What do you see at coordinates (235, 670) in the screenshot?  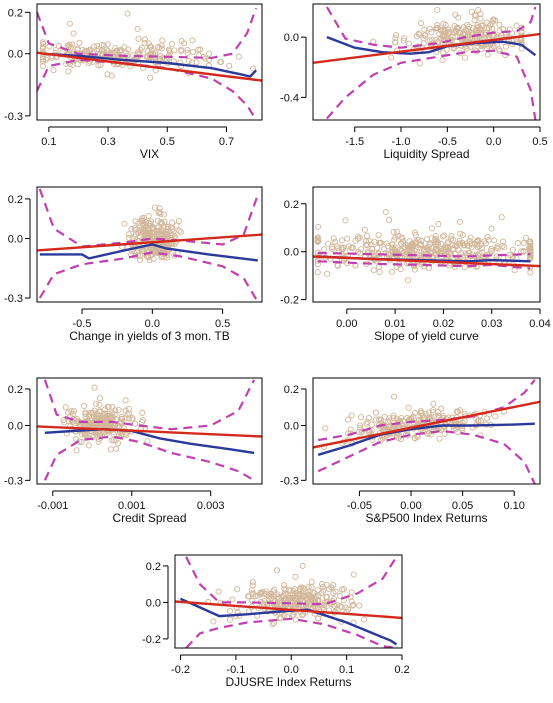 I see `x-tick-label: -0.1` at bounding box center [235, 670].